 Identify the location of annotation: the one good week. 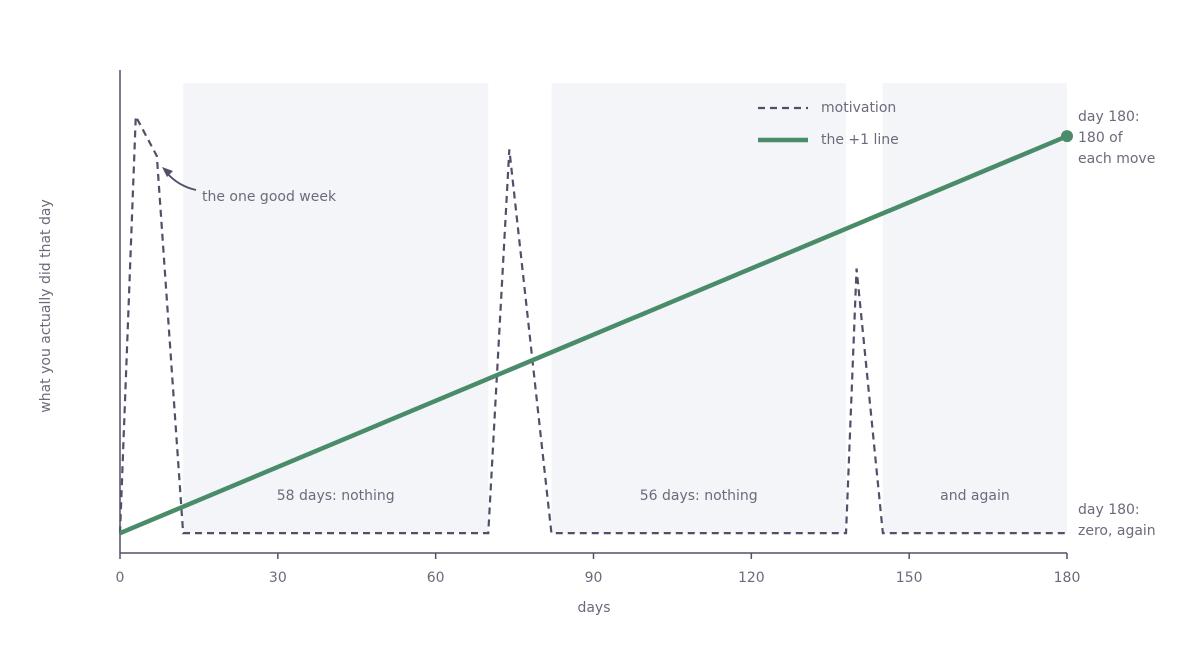
(269, 197).